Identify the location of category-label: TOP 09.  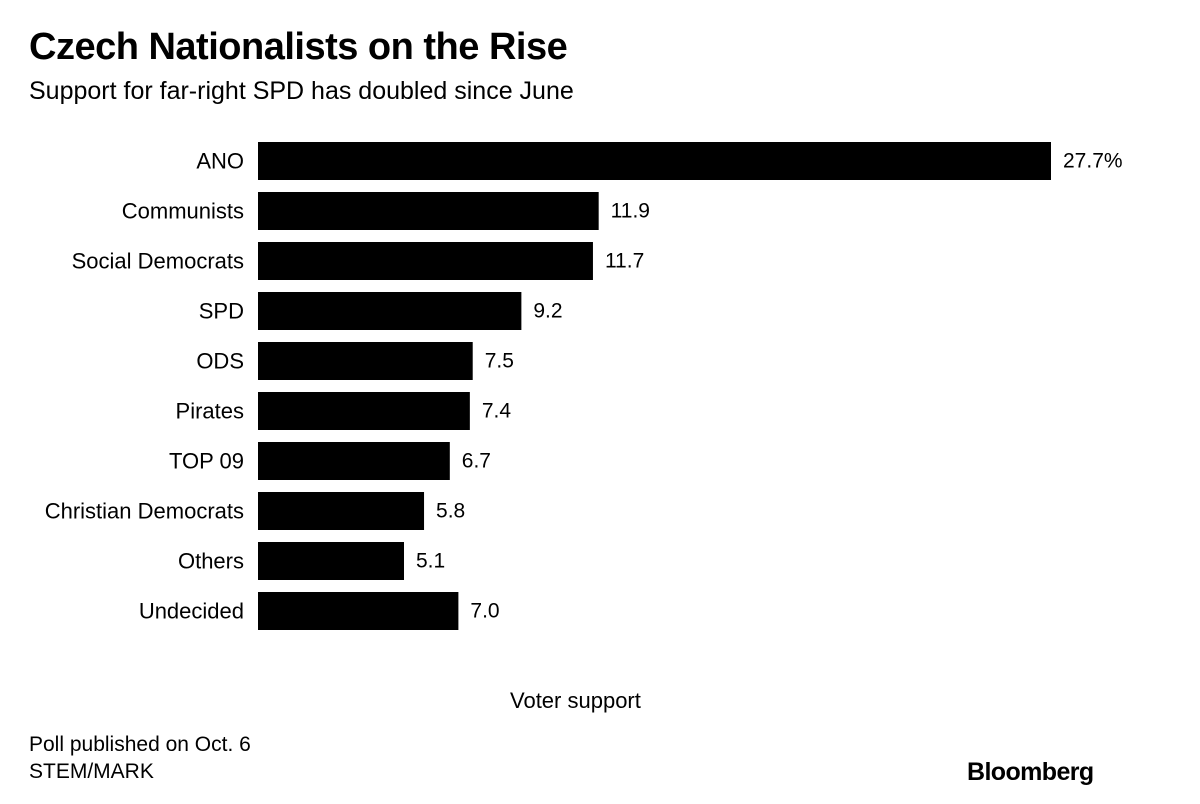
(206, 461).